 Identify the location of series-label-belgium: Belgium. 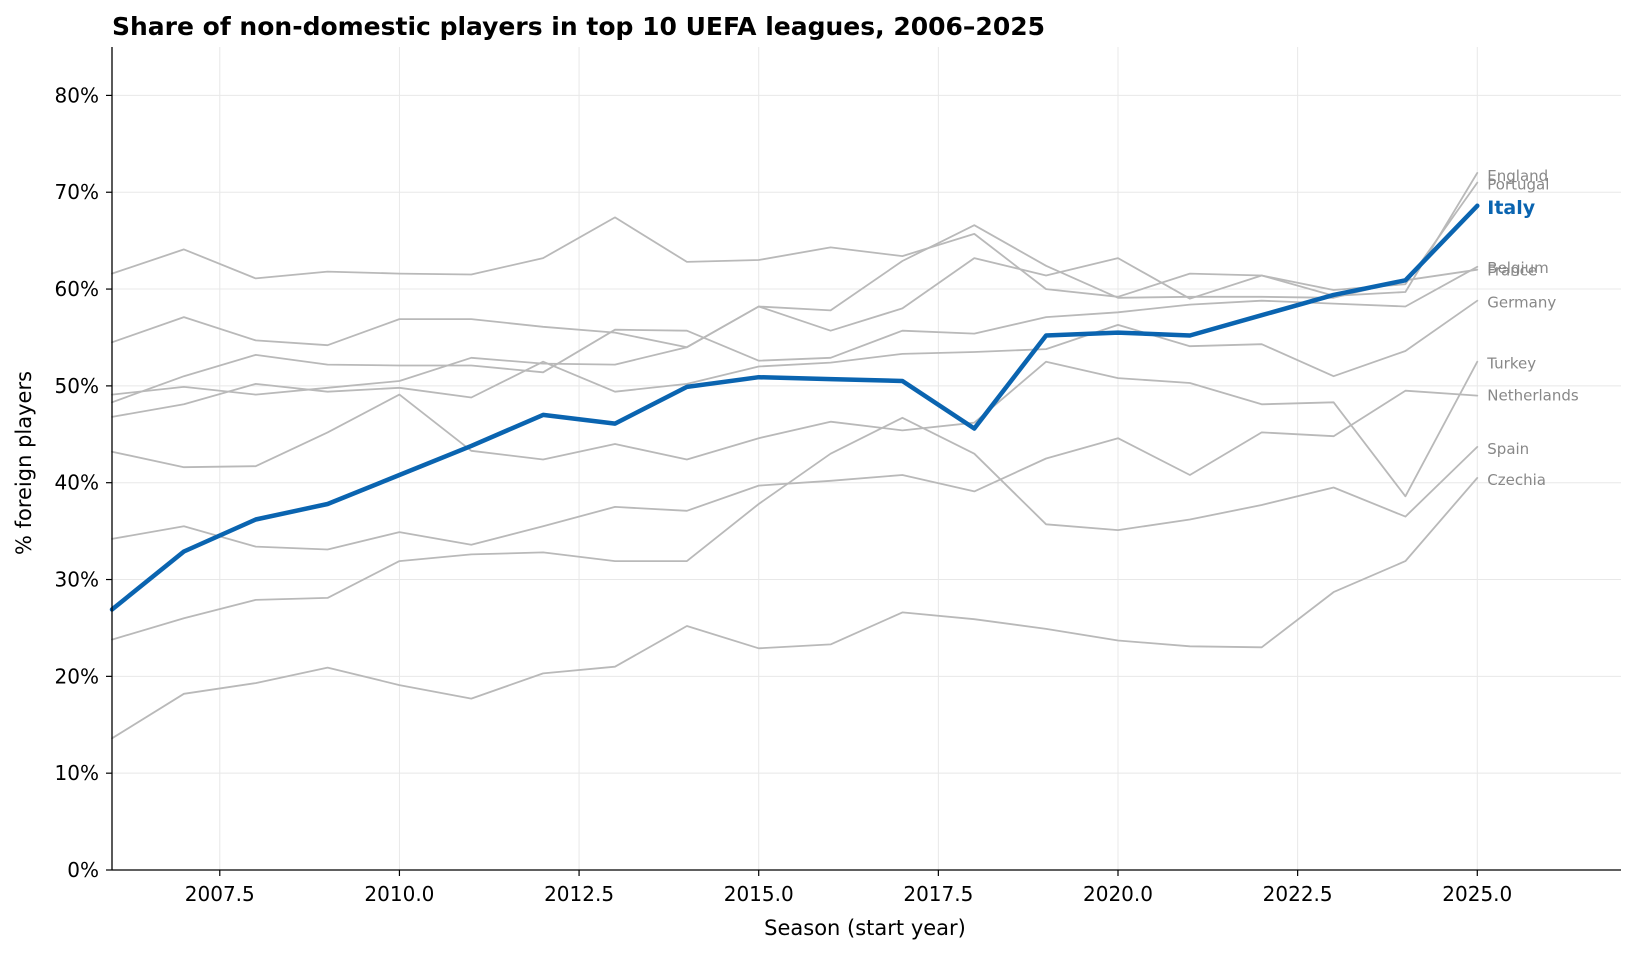
(1518, 268).